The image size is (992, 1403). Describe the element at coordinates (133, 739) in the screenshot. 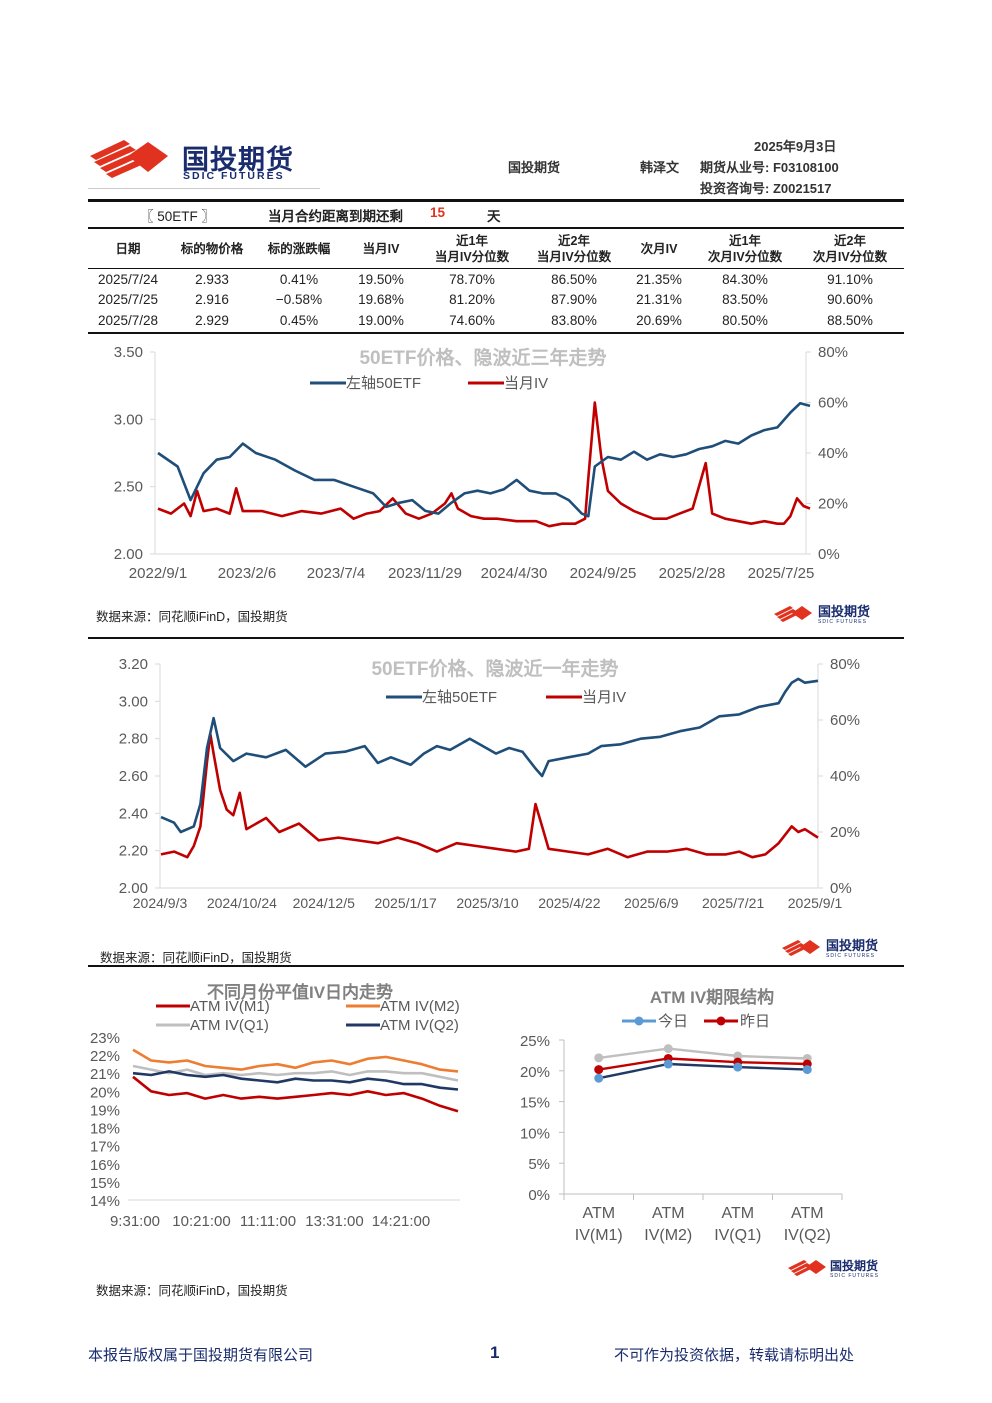

I see `y-left-tick-label: 2.80` at that location.